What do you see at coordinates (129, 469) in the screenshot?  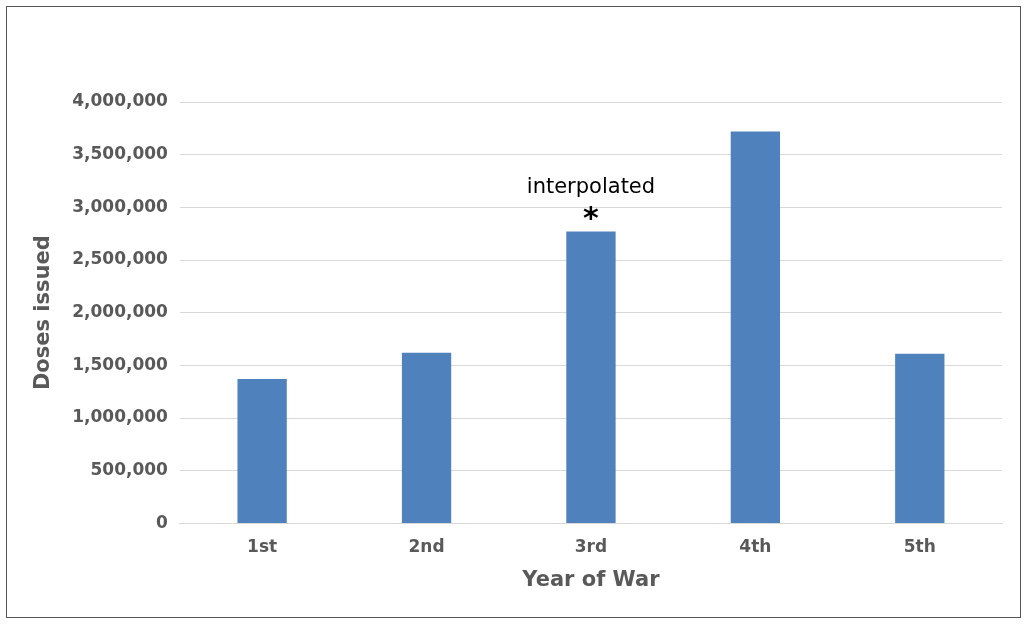 I see `y-tick-label: 500,000` at bounding box center [129, 469].